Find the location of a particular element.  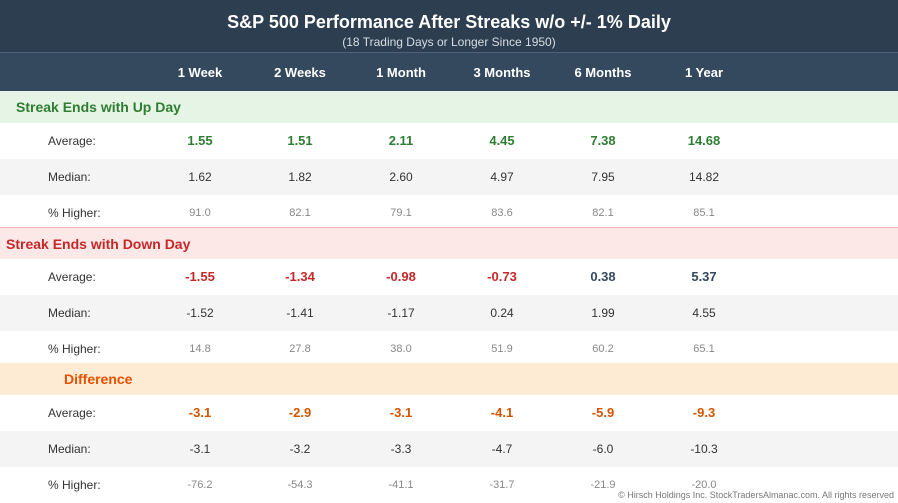

table-cell: -1.52 is located at coordinates (200, 313).